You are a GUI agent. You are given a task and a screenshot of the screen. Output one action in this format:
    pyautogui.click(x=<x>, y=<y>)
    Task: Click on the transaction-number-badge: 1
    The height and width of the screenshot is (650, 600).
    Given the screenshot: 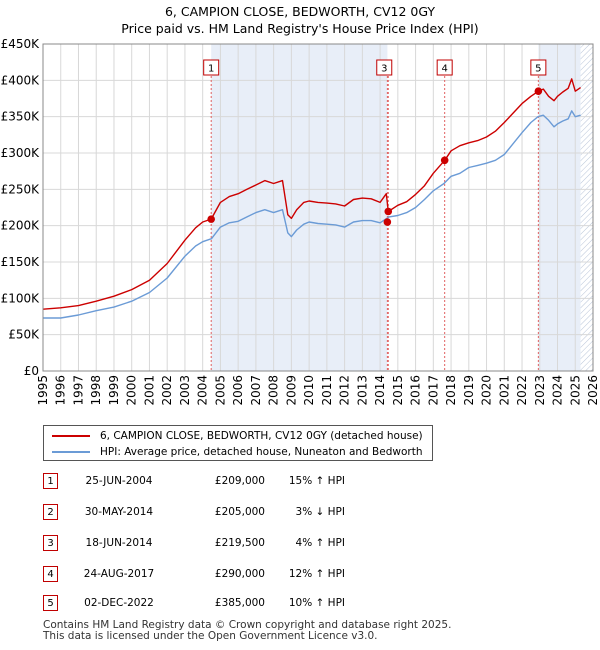 What is the action you would take?
    pyautogui.click(x=50, y=481)
    